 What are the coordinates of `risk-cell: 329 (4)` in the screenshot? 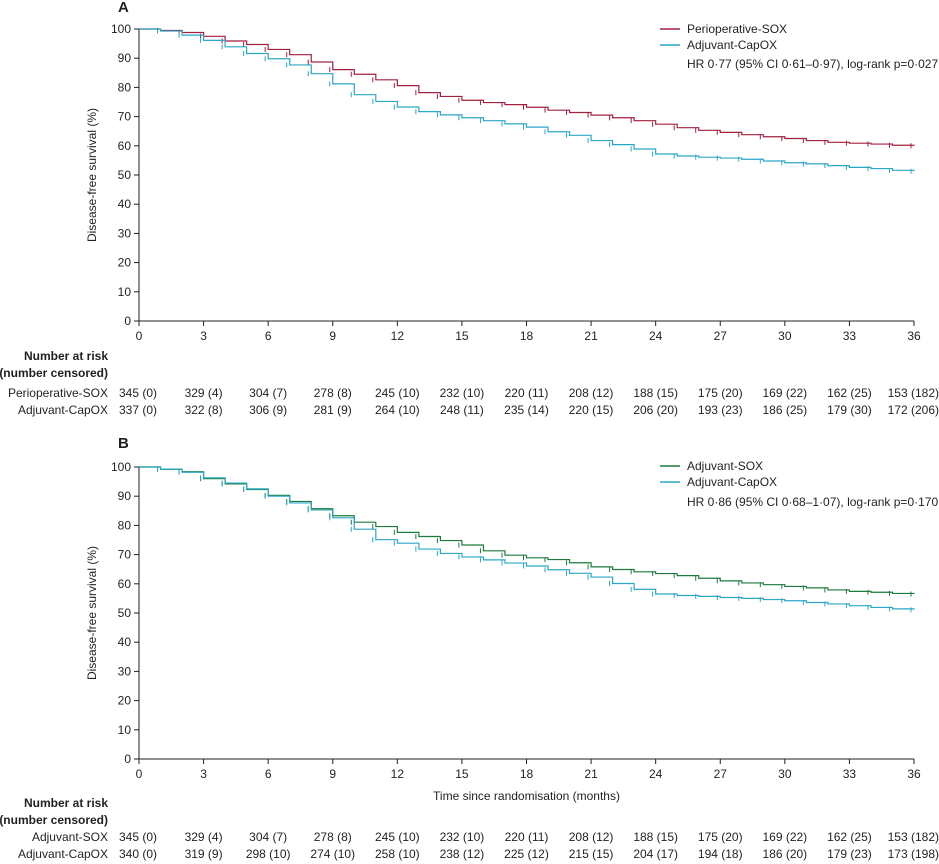 It's located at (204, 393).